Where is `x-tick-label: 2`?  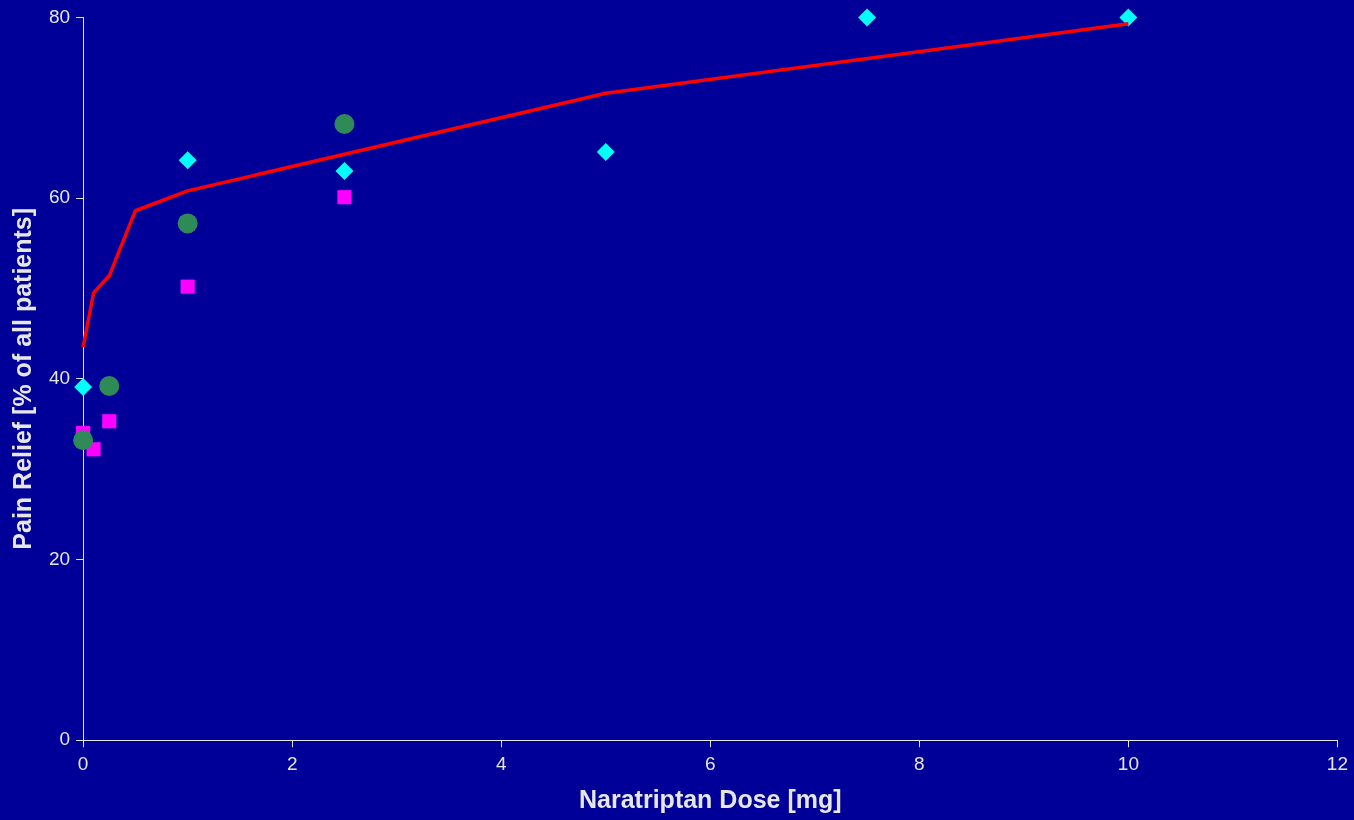 x-tick-label: 2 is located at coordinates (292, 763).